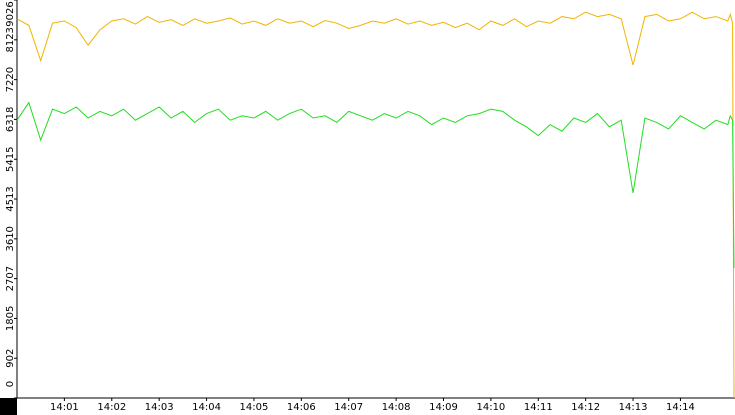 The height and width of the screenshot is (415, 735). Describe the element at coordinates (396, 407) in the screenshot. I see `x-tick-label: 14:08` at that location.